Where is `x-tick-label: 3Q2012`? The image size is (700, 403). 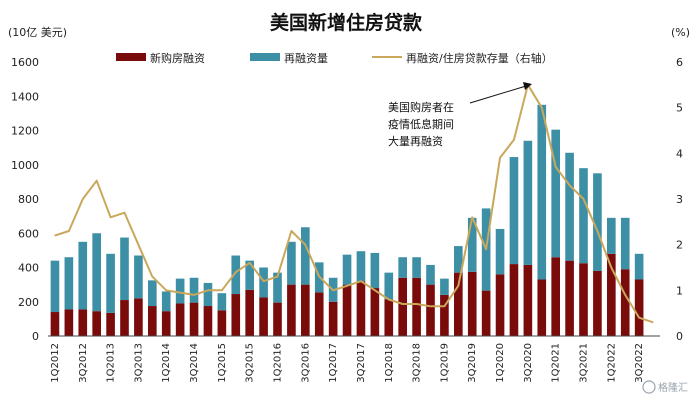 x-tick-label: 3Q2012 is located at coordinates (83, 363).